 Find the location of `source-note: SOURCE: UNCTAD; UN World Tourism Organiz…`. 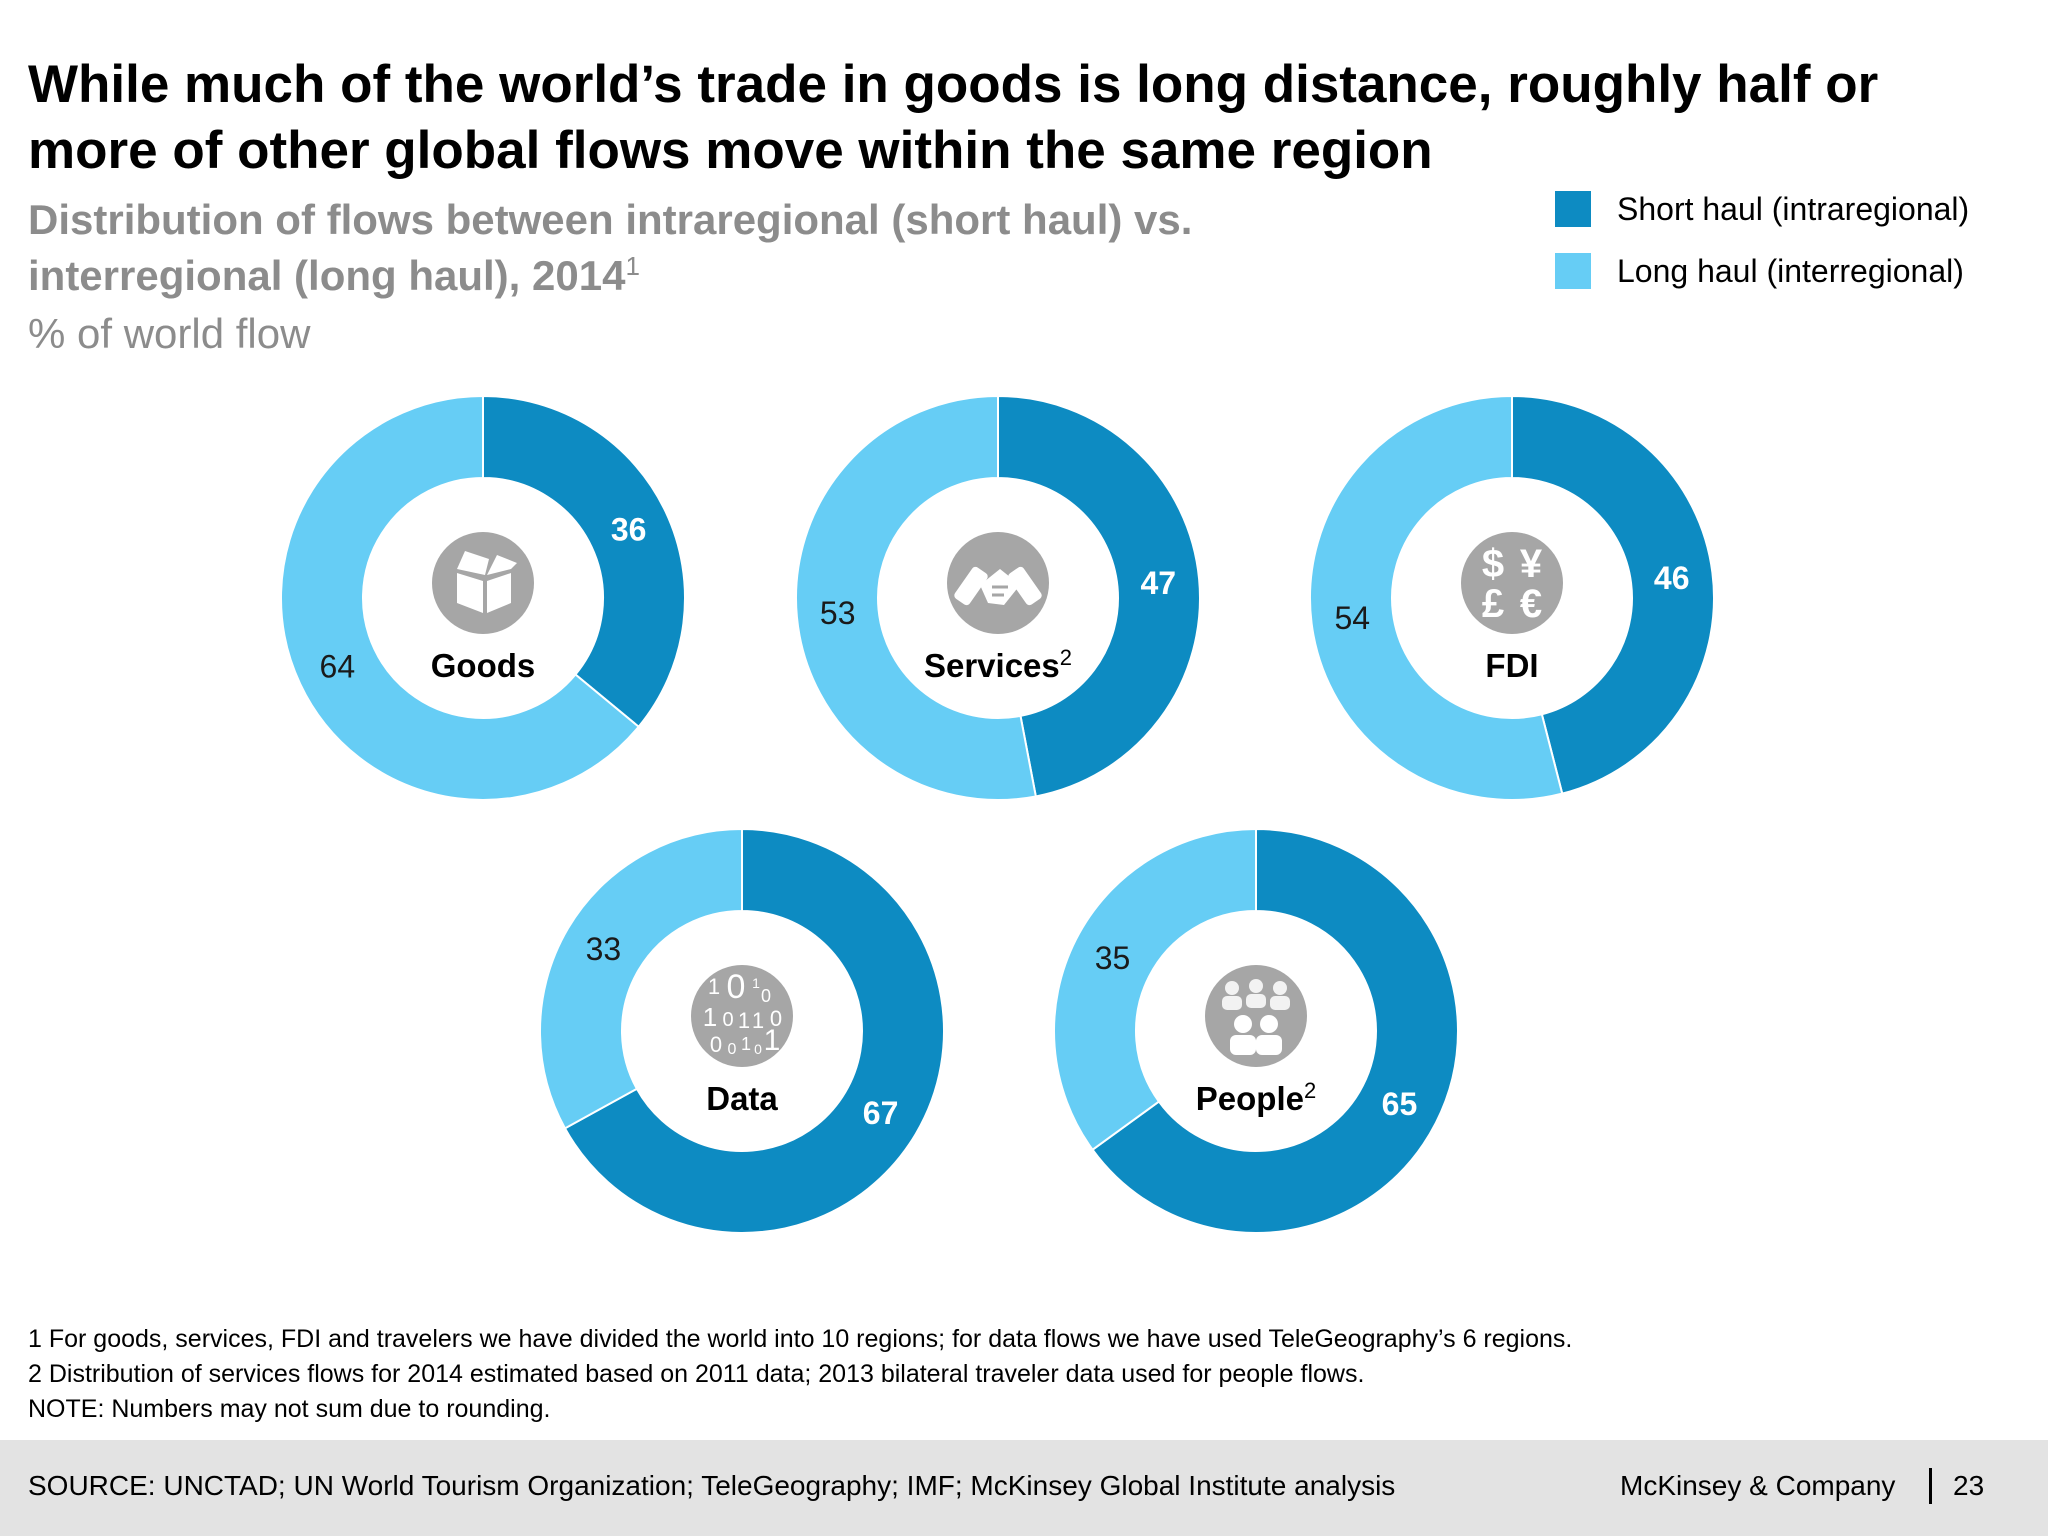

source-note: SOURCE: UNCTAD; UN World Tourism Organiz… is located at coordinates (712, 1485).